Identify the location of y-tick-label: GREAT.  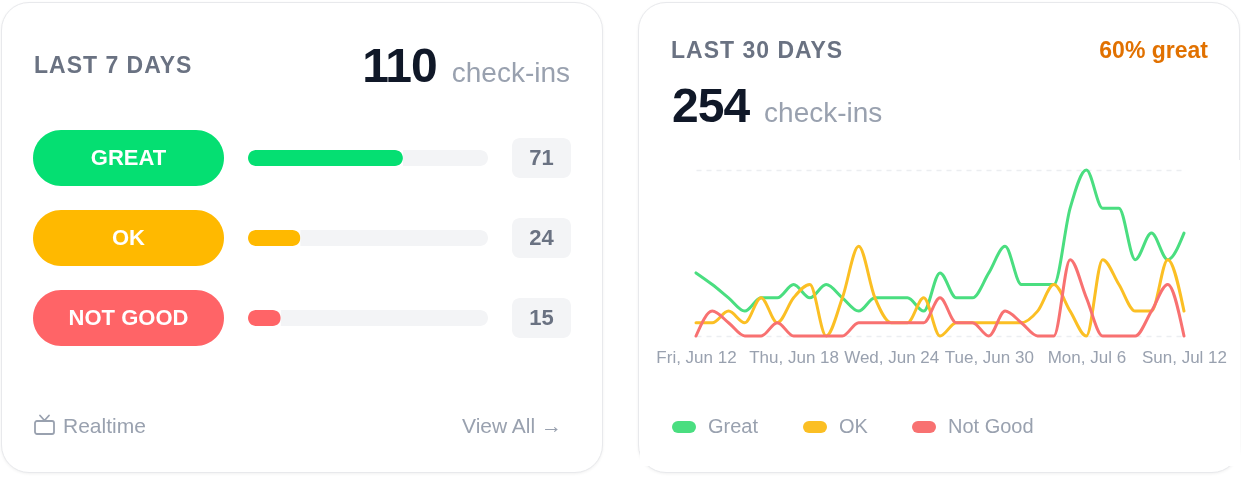
(128, 157).